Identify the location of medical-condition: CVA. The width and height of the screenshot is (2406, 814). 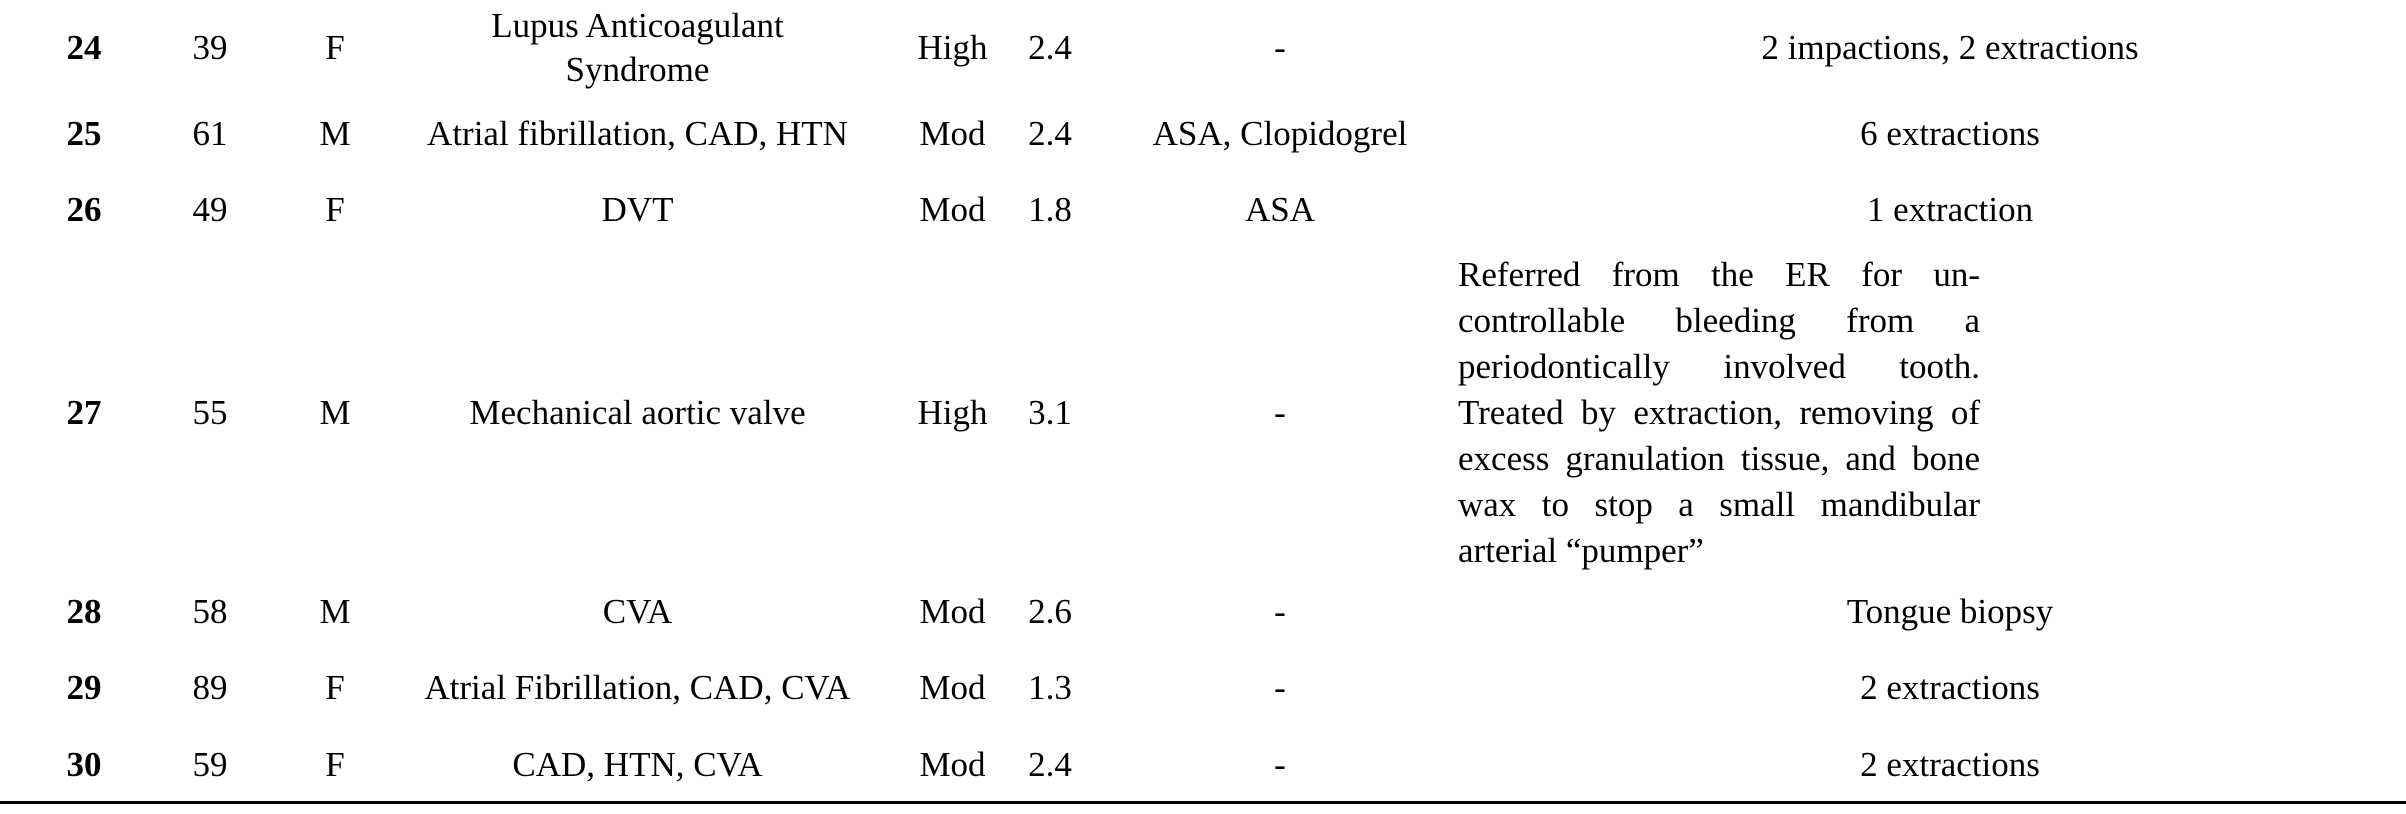
(637, 611).